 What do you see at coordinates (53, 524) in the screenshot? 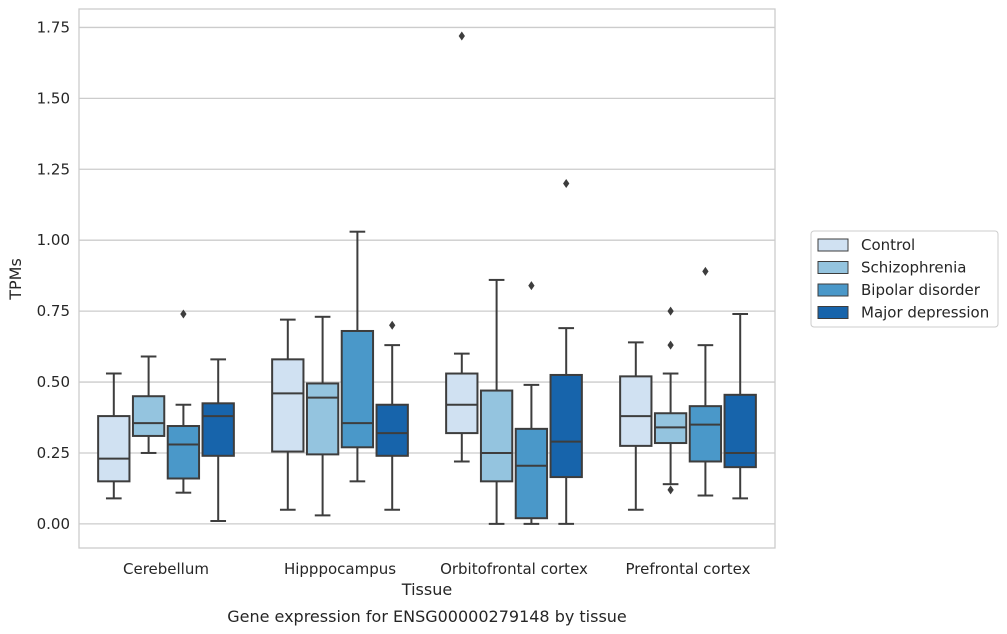
I see `y-tick-label: 0.00` at bounding box center [53, 524].